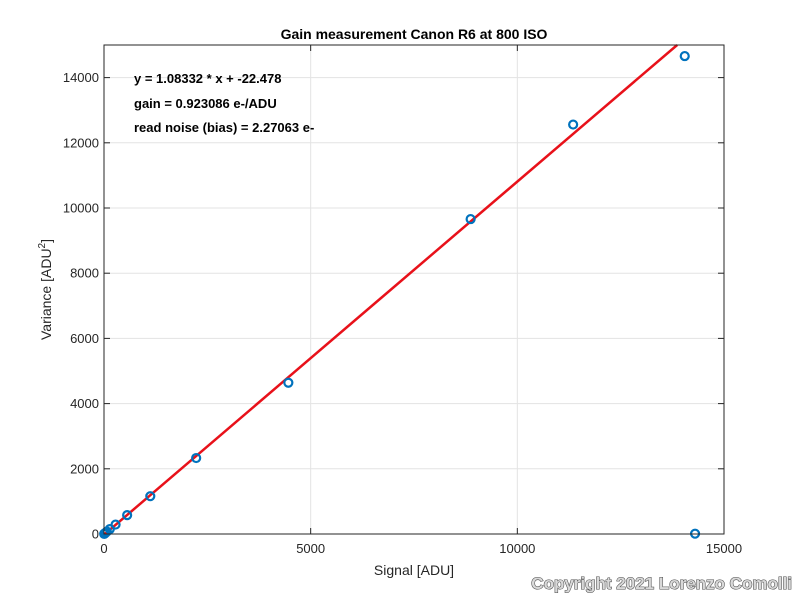 This screenshot has height=600, width=800. Describe the element at coordinates (103, 548) in the screenshot. I see `x-tick-label: 0` at that location.